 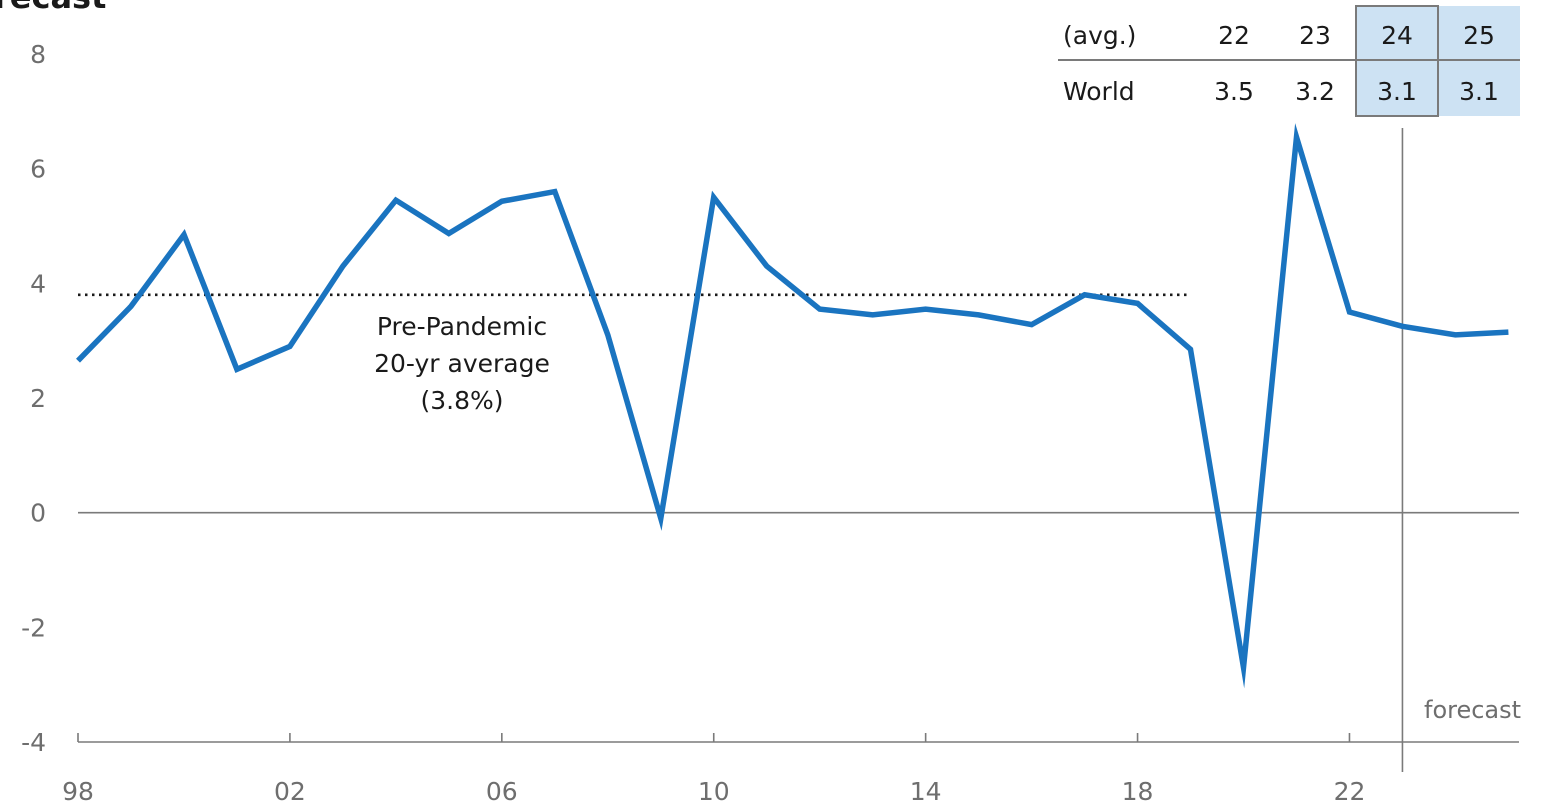 I want to click on table-highlight-cell-25-world, so click(x=1479, y=88).